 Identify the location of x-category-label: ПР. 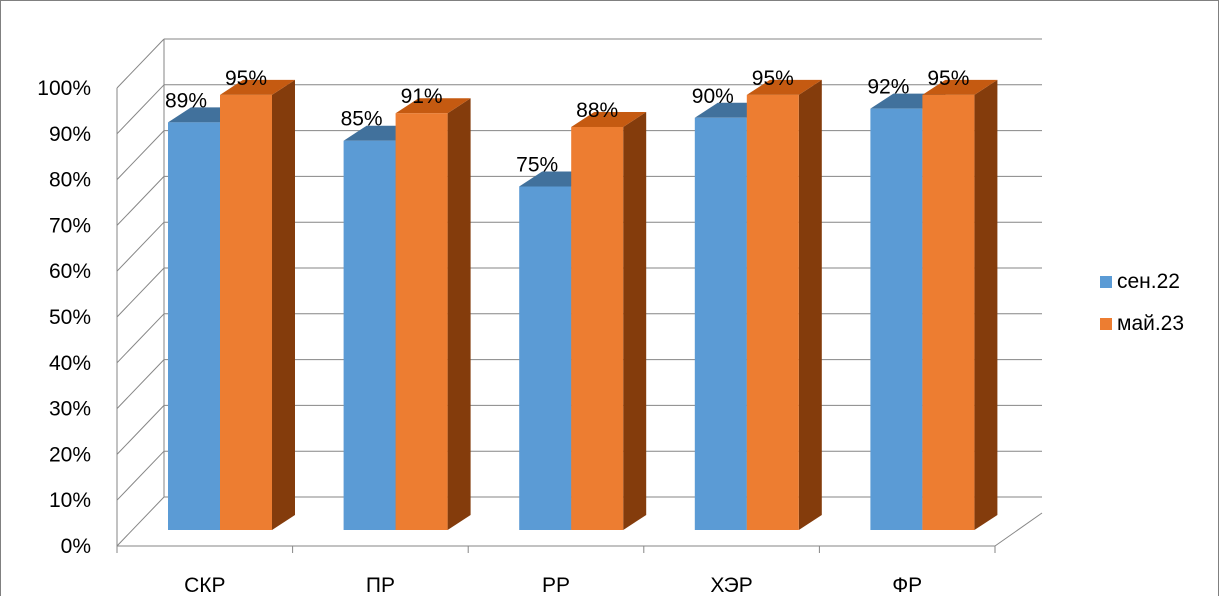
(380, 585).